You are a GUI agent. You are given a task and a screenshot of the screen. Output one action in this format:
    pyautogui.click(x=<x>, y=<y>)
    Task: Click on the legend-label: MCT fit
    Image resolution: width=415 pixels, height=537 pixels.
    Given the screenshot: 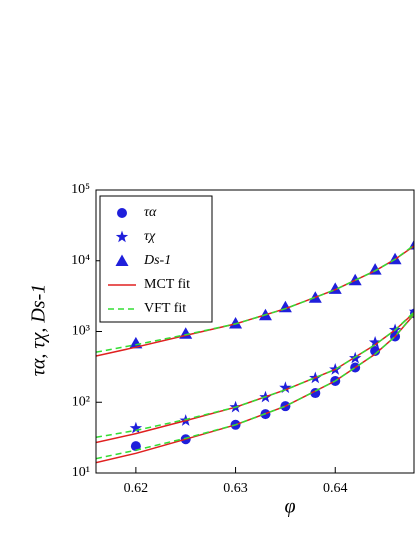 What is the action you would take?
    pyautogui.click(x=167, y=284)
    